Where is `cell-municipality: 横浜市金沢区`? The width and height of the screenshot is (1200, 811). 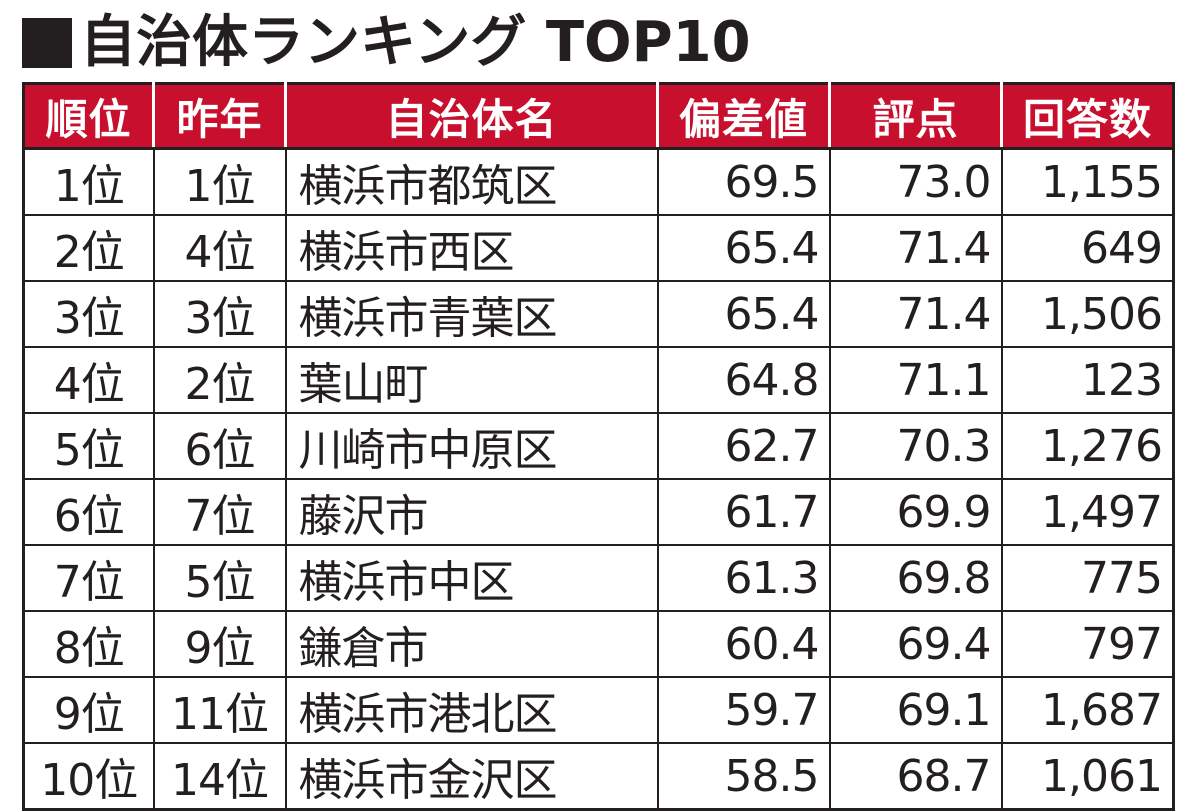
cell-municipality: 横浜市金沢区 is located at coordinates (471, 776).